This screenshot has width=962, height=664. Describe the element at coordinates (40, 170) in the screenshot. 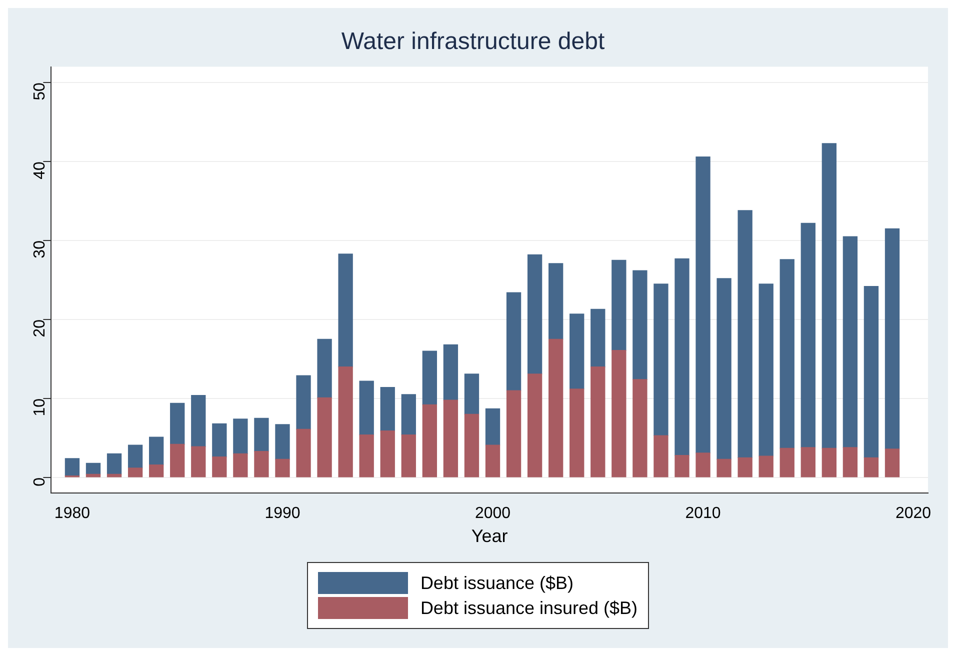

I see `y-tick-label: 40` at that location.